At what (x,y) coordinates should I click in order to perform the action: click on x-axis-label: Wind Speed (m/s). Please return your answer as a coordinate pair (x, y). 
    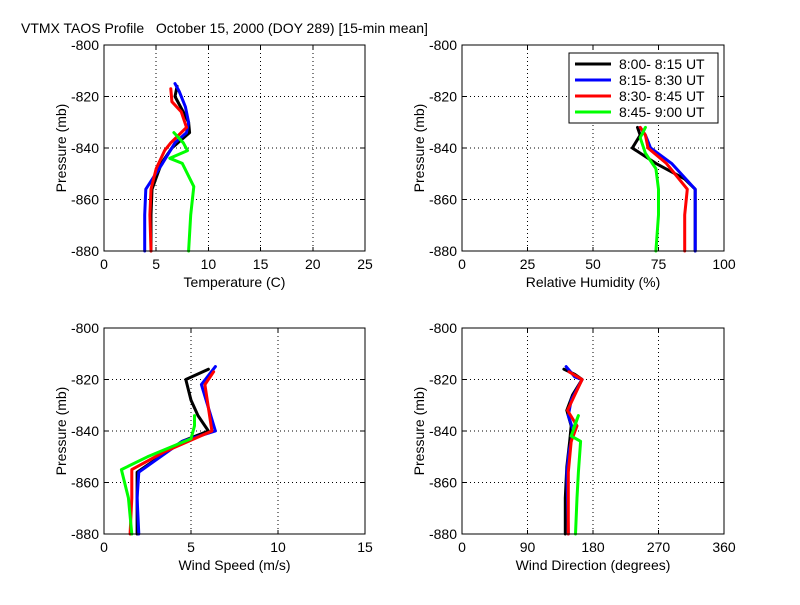
    Looking at the image, I should click on (234, 565).